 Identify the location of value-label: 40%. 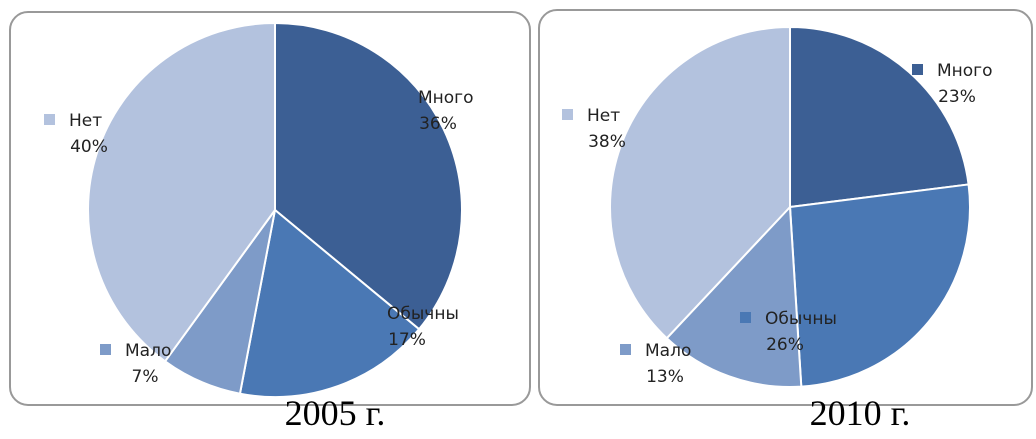
(89, 147).